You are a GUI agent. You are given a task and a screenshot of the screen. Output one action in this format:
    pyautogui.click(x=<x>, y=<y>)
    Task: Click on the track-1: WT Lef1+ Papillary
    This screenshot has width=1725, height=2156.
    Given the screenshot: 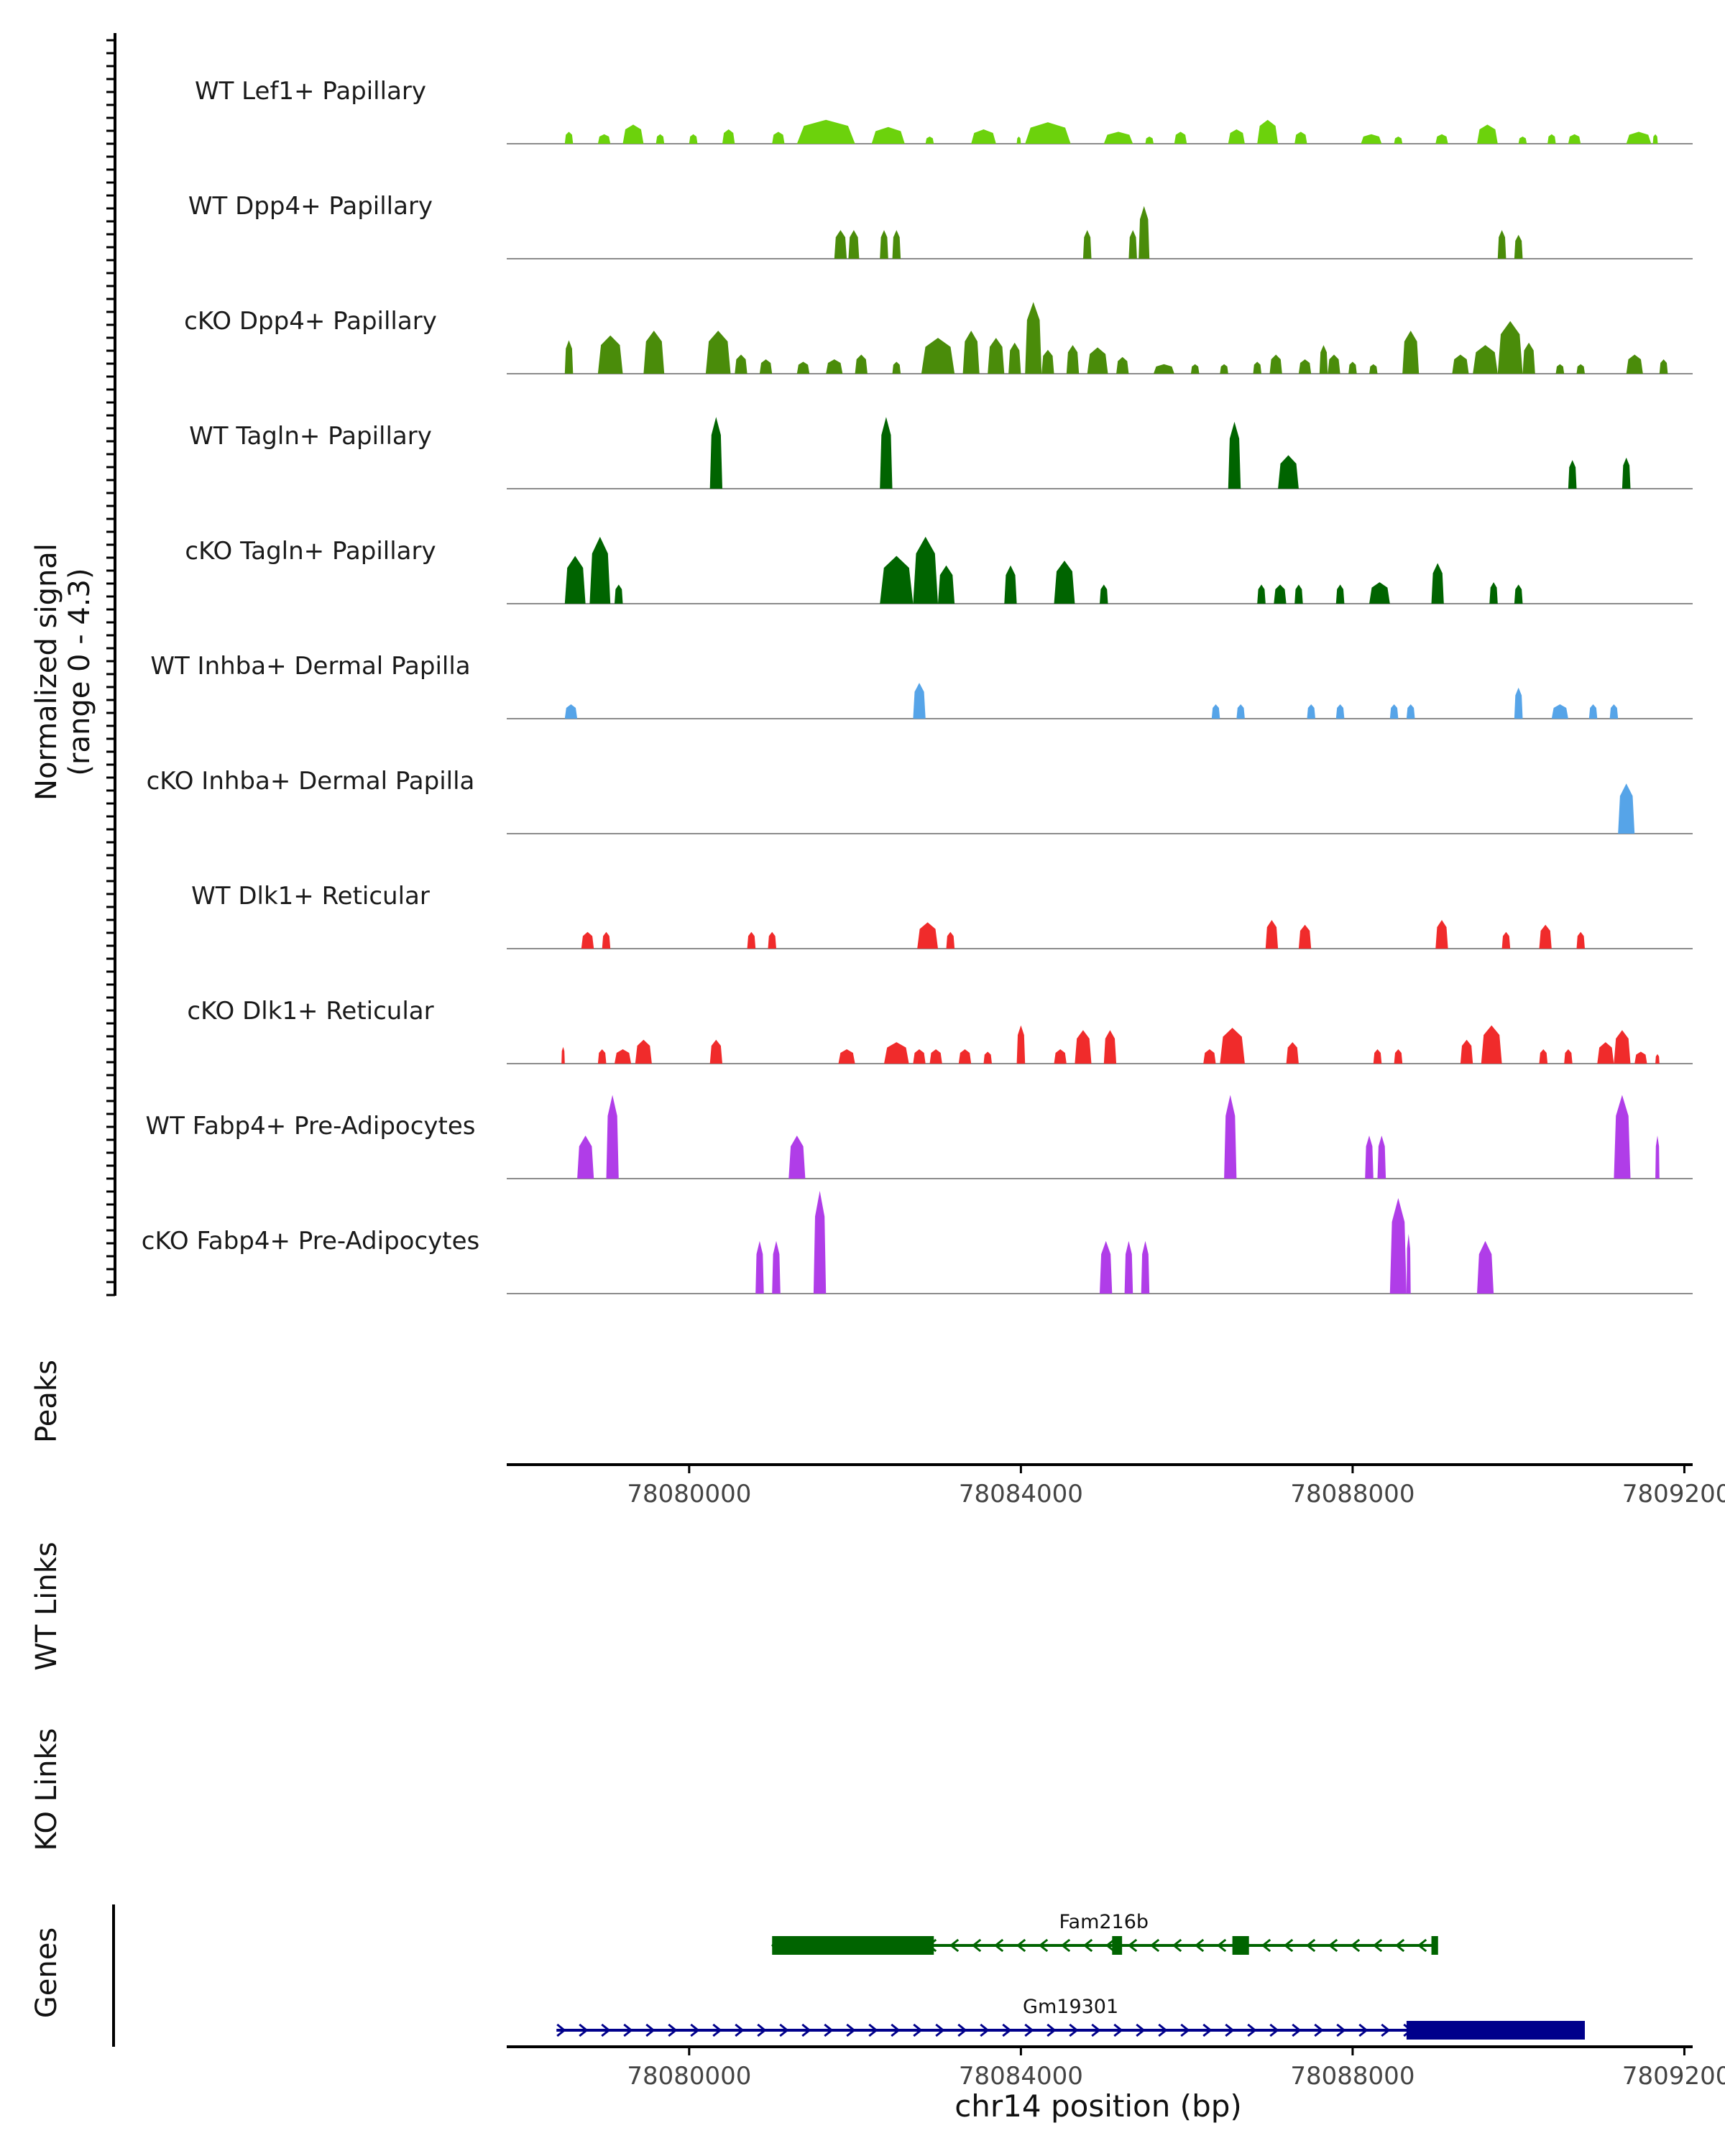 What is the action you would take?
    pyautogui.click(x=944, y=111)
    